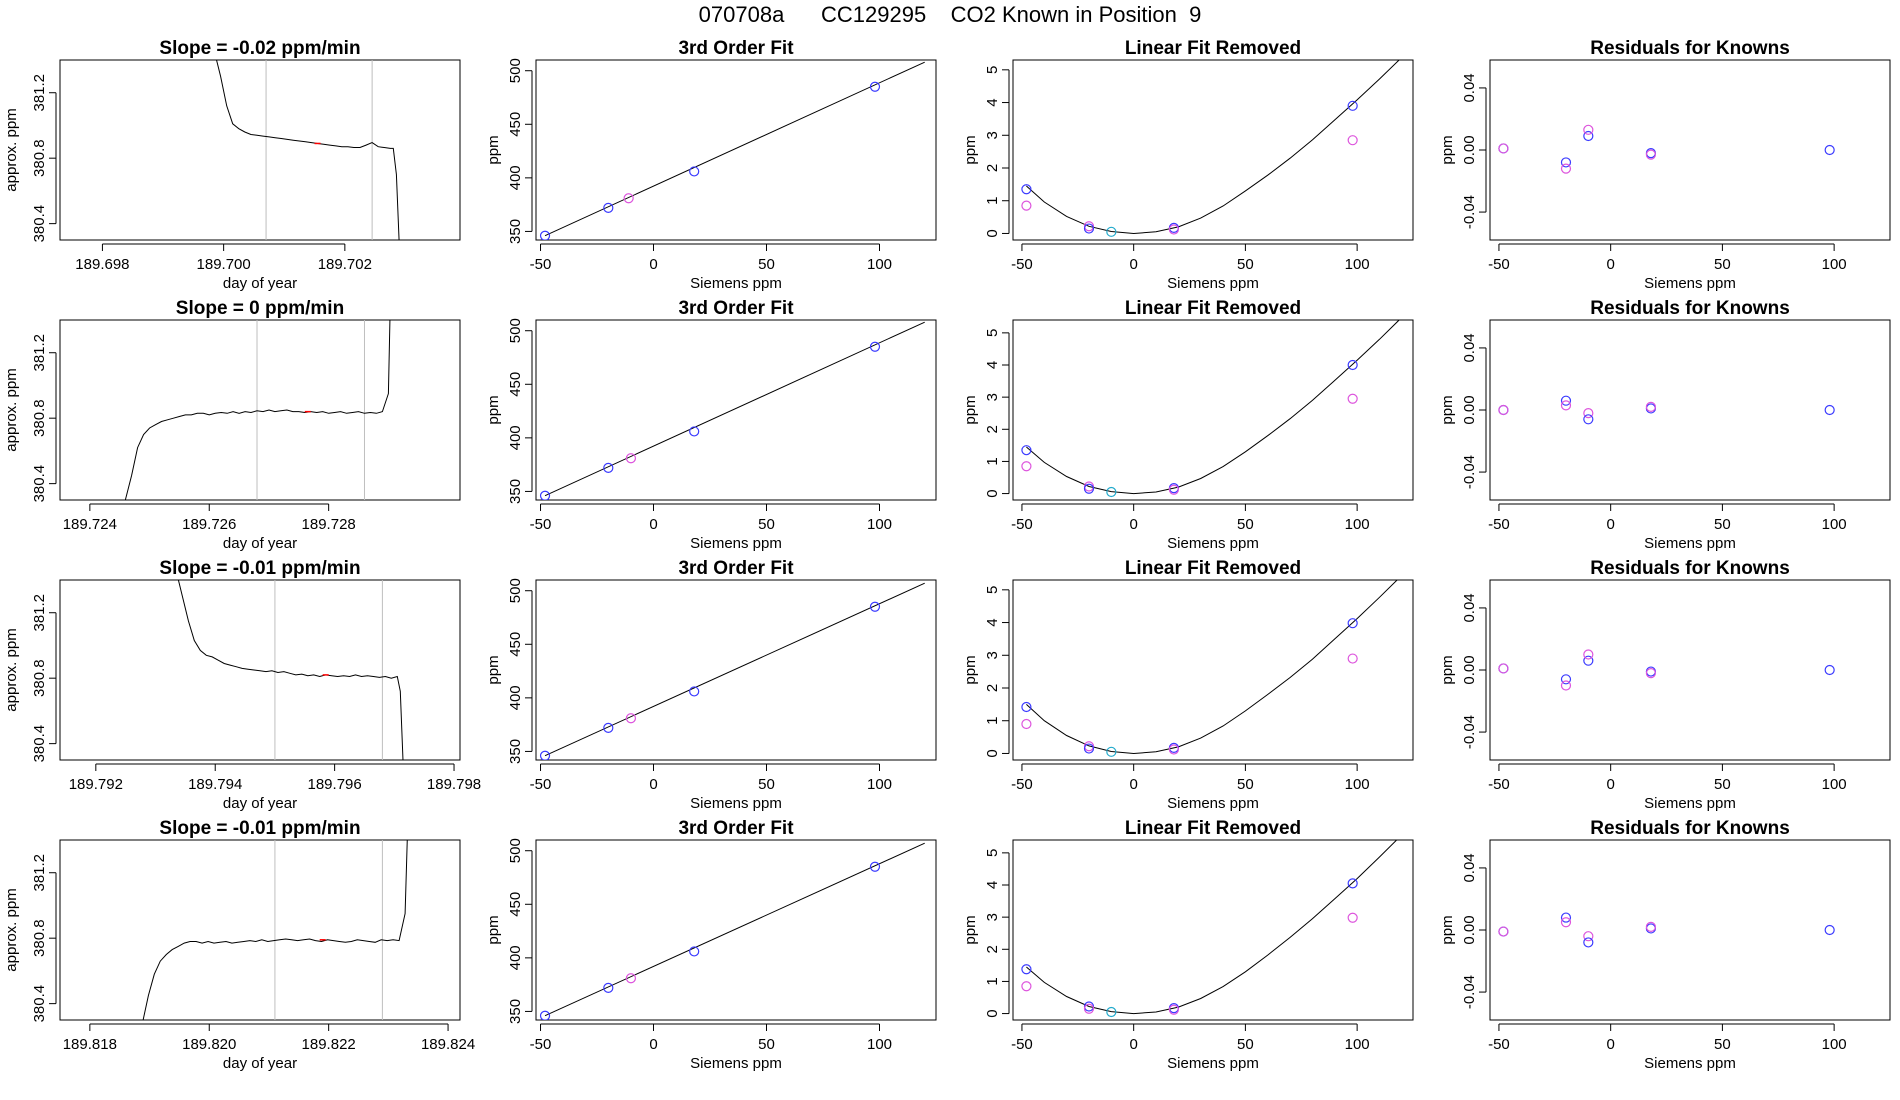 Image resolution: width=1900 pixels, height=1100 pixels. I want to click on x-tick-label: 189.818, so click(90, 1044).